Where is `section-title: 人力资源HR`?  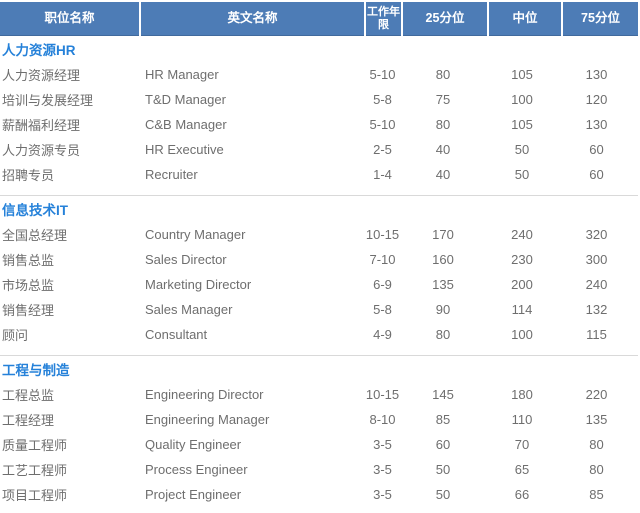
section-title: 人力资源HR is located at coordinates (39, 50).